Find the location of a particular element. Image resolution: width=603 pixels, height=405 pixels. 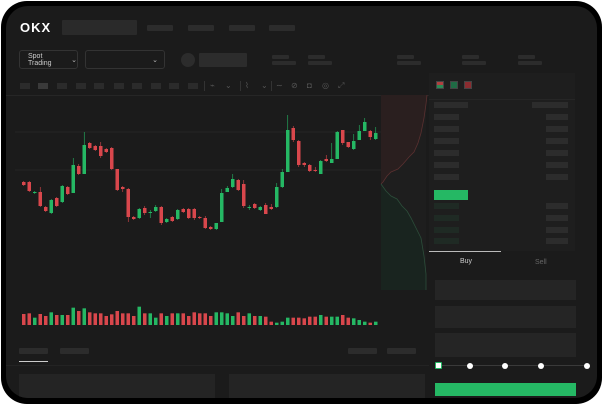

buy-submit-button is located at coordinates (505, 389).